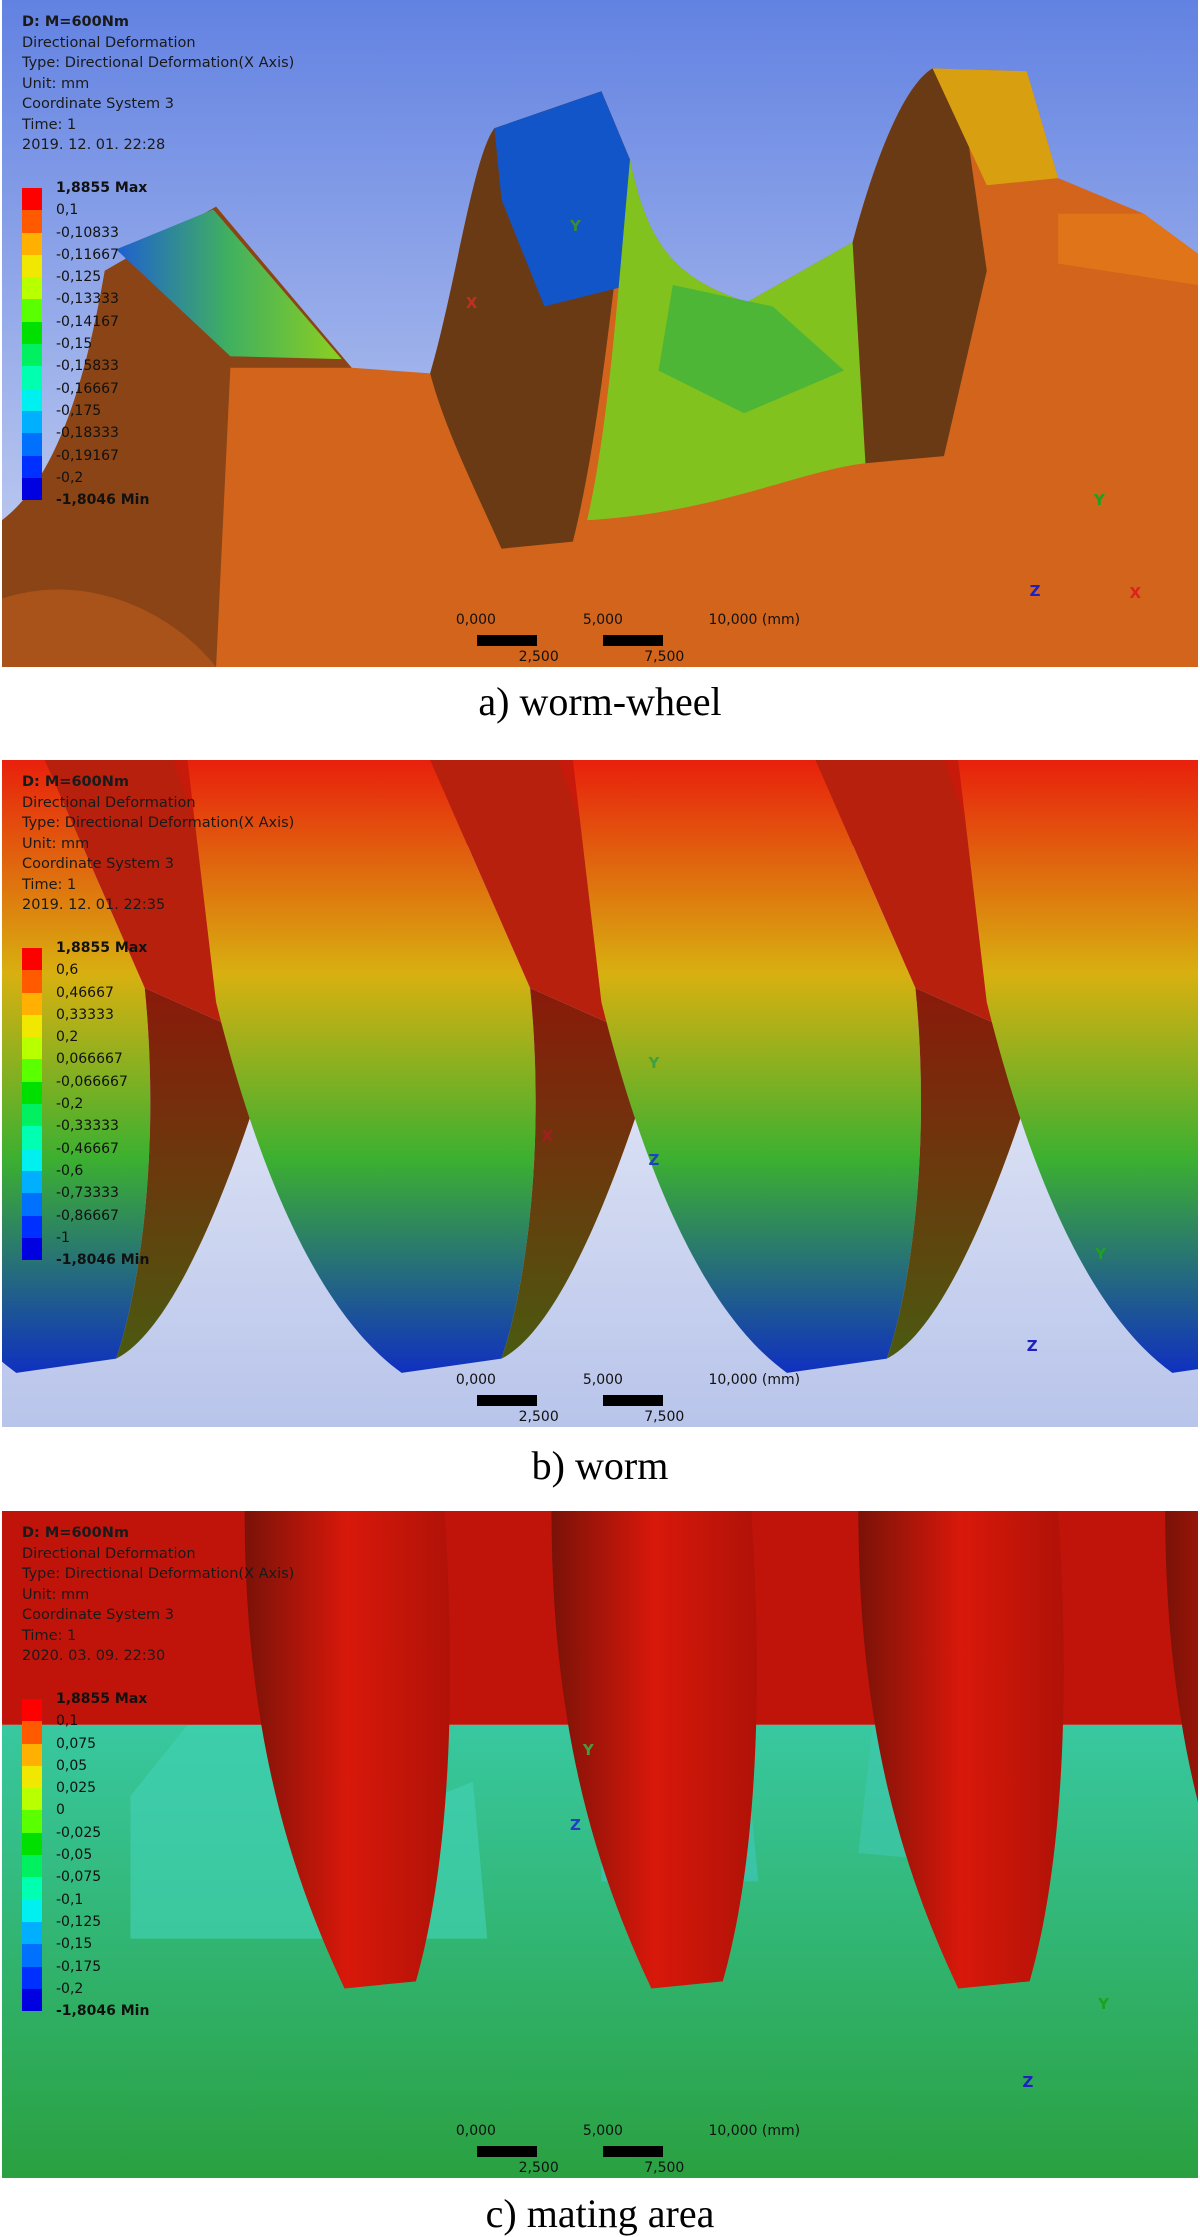  Describe the element at coordinates (102, 948) in the screenshot. I see `legend-label: 1,8855 Max` at that location.